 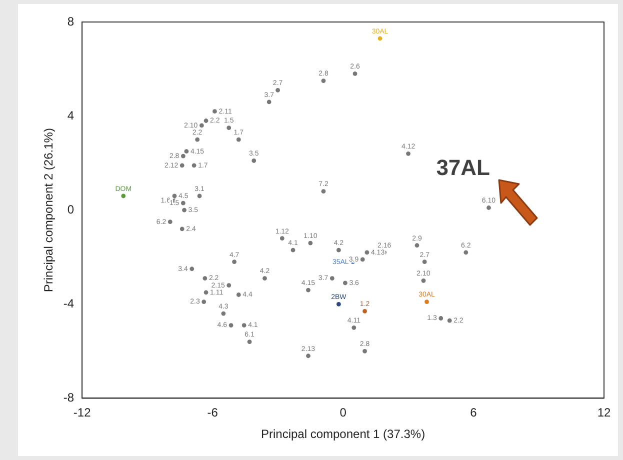 I want to click on x-axis-title: Principal component 1 (37.3%), so click(x=343, y=434).